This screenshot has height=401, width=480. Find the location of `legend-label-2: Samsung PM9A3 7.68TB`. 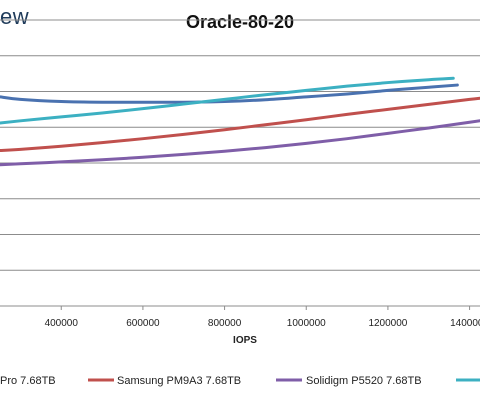

legend-label-2: Samsung PM9A3 7.68TB is located at coordinates (179, 381).